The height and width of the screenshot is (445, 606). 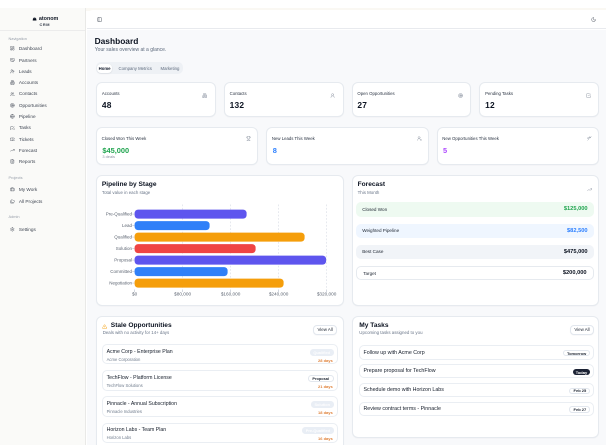 I want to click on svg-text: Proposal, so click(x=123, y=259).